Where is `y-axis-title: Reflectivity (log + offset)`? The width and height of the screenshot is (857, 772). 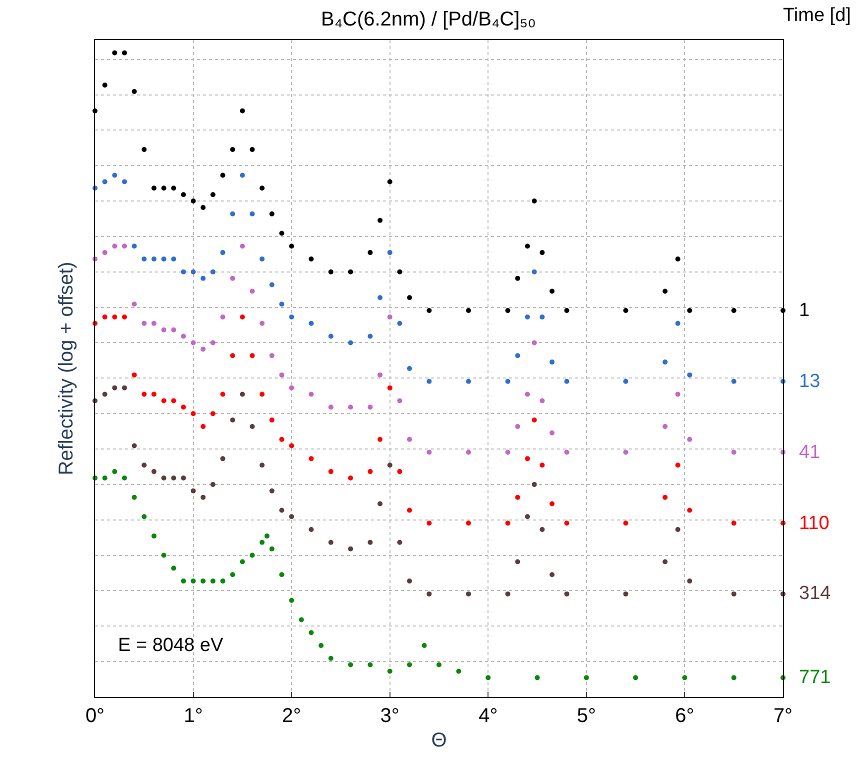 y-axis-title: Reflectivity (log + offset) is located at coordinates (67, 369).